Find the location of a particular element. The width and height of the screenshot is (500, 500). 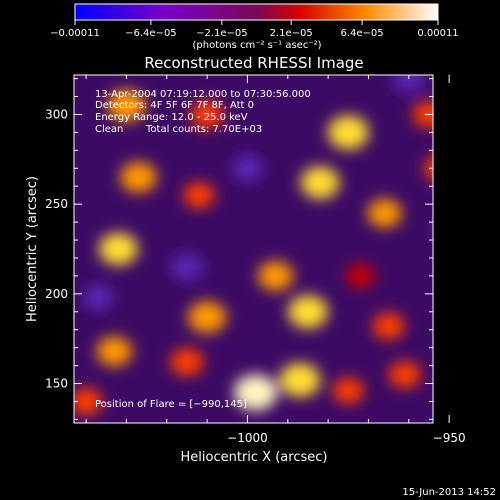

y-axis-label: Heliocentric Y (arcsec) is located at coordinates (32, 249).